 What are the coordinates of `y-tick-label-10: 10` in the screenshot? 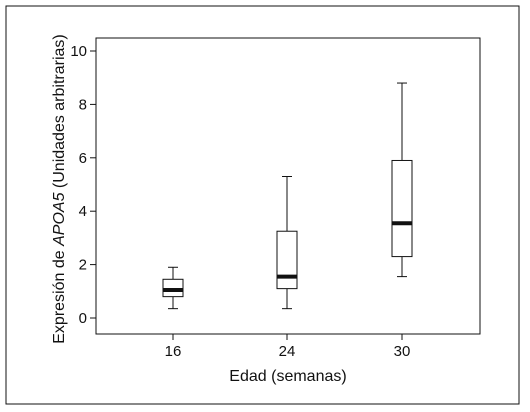 It's located at (78, 51).